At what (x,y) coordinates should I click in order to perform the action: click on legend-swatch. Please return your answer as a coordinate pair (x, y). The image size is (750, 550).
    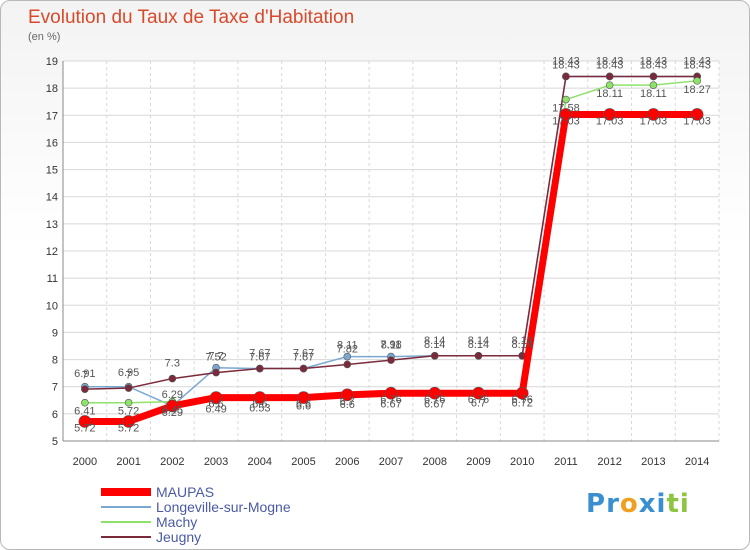
    Looking at the image, I should click on (126, 492).